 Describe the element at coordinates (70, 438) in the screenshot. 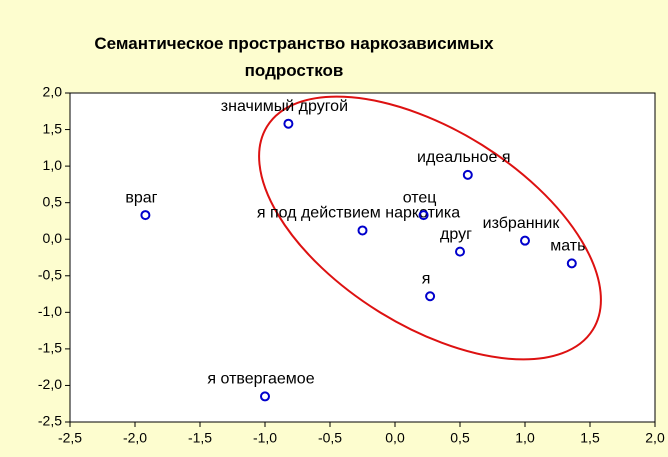

I see `x-tick-label: -2,5` at that location.